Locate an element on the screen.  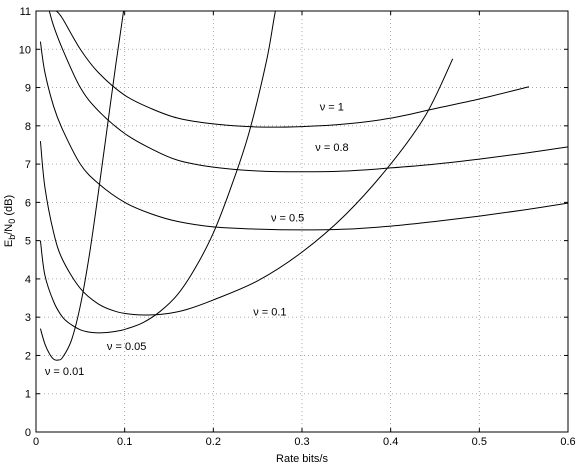
y-tick-label: 10 is located at coordinates (25, 50).